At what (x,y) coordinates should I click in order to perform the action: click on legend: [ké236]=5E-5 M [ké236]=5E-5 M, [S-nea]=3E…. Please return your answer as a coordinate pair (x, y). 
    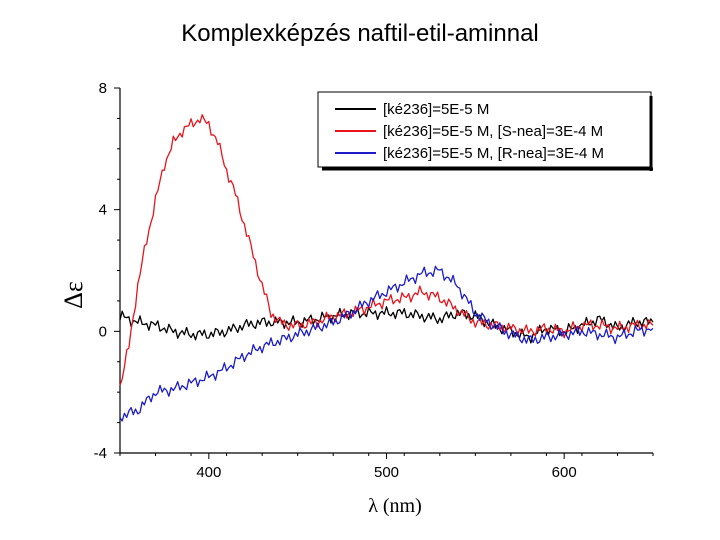
    Looking at the image, I should click on (486, 131).